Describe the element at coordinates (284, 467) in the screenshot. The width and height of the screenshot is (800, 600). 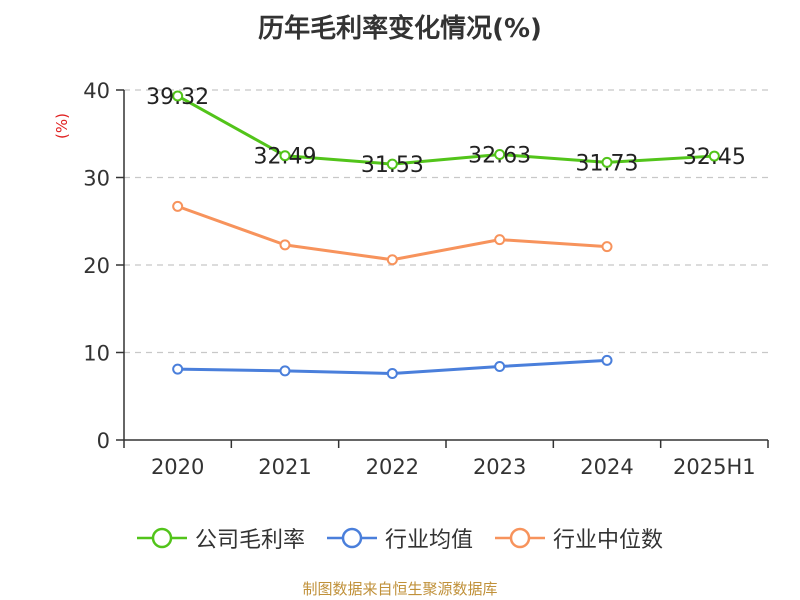
I see `x-tick-label: 2021` at that location.